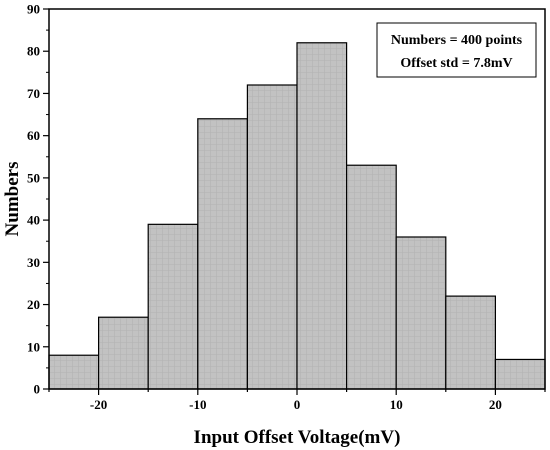 This screenshot has width=550, height=450. What do you see at coordinates (495, 404) in the screenshot?
I see `x-tick-label: 20` at bounding box center [495, 404].